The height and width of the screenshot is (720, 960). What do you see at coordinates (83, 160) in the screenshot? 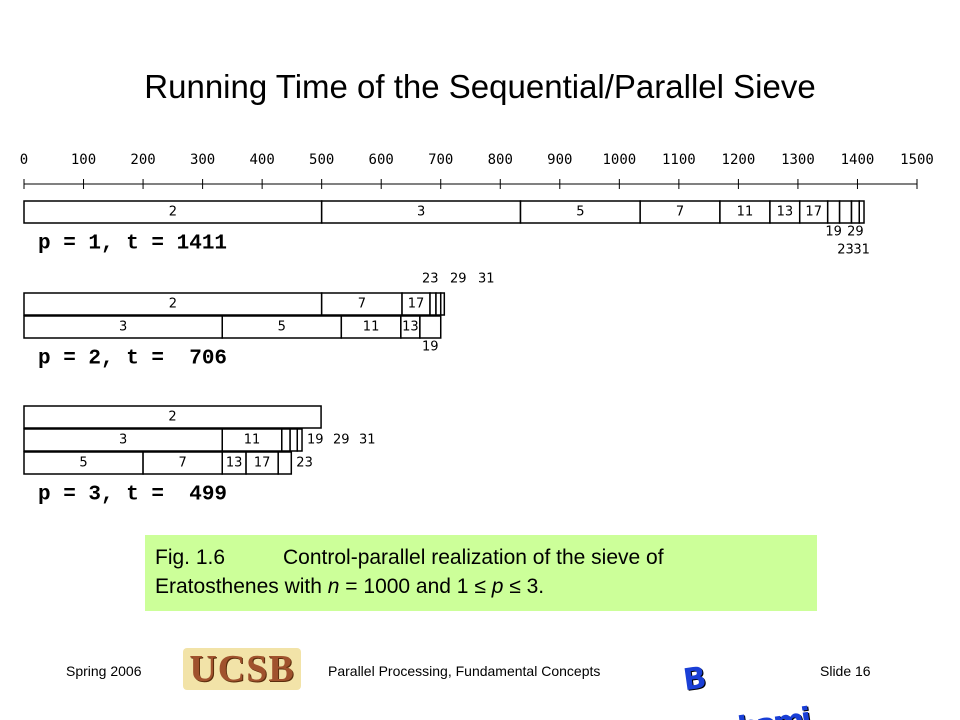
I see `axis-tick-label: 100` at bounding box center [83, 160].